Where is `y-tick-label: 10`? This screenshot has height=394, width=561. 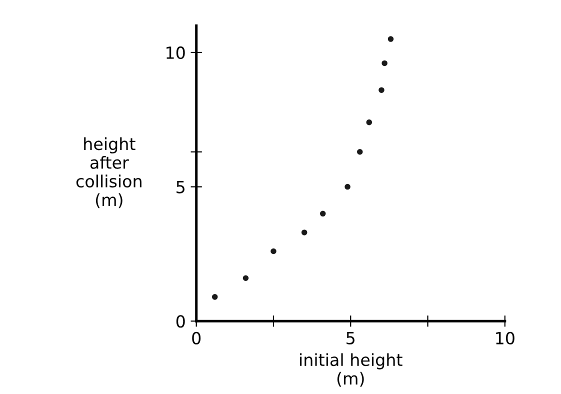
y-tick-label: 10 is located at coordinates (175, 53).